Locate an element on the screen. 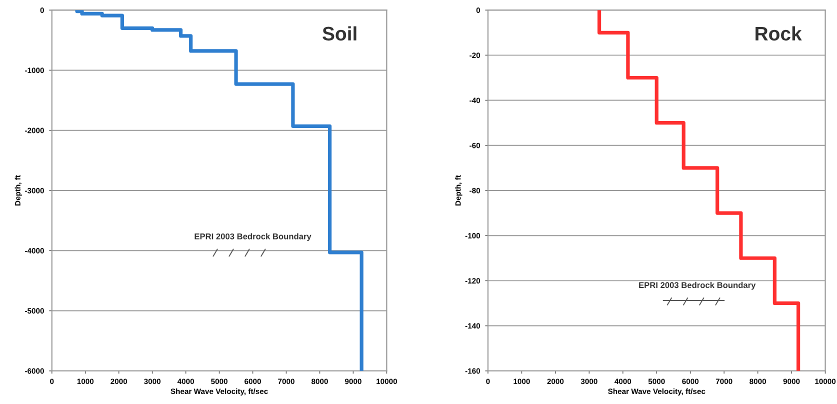 The width and height of the screenshot is (837, 404). text: Soil is located at coordinates (339, 33).